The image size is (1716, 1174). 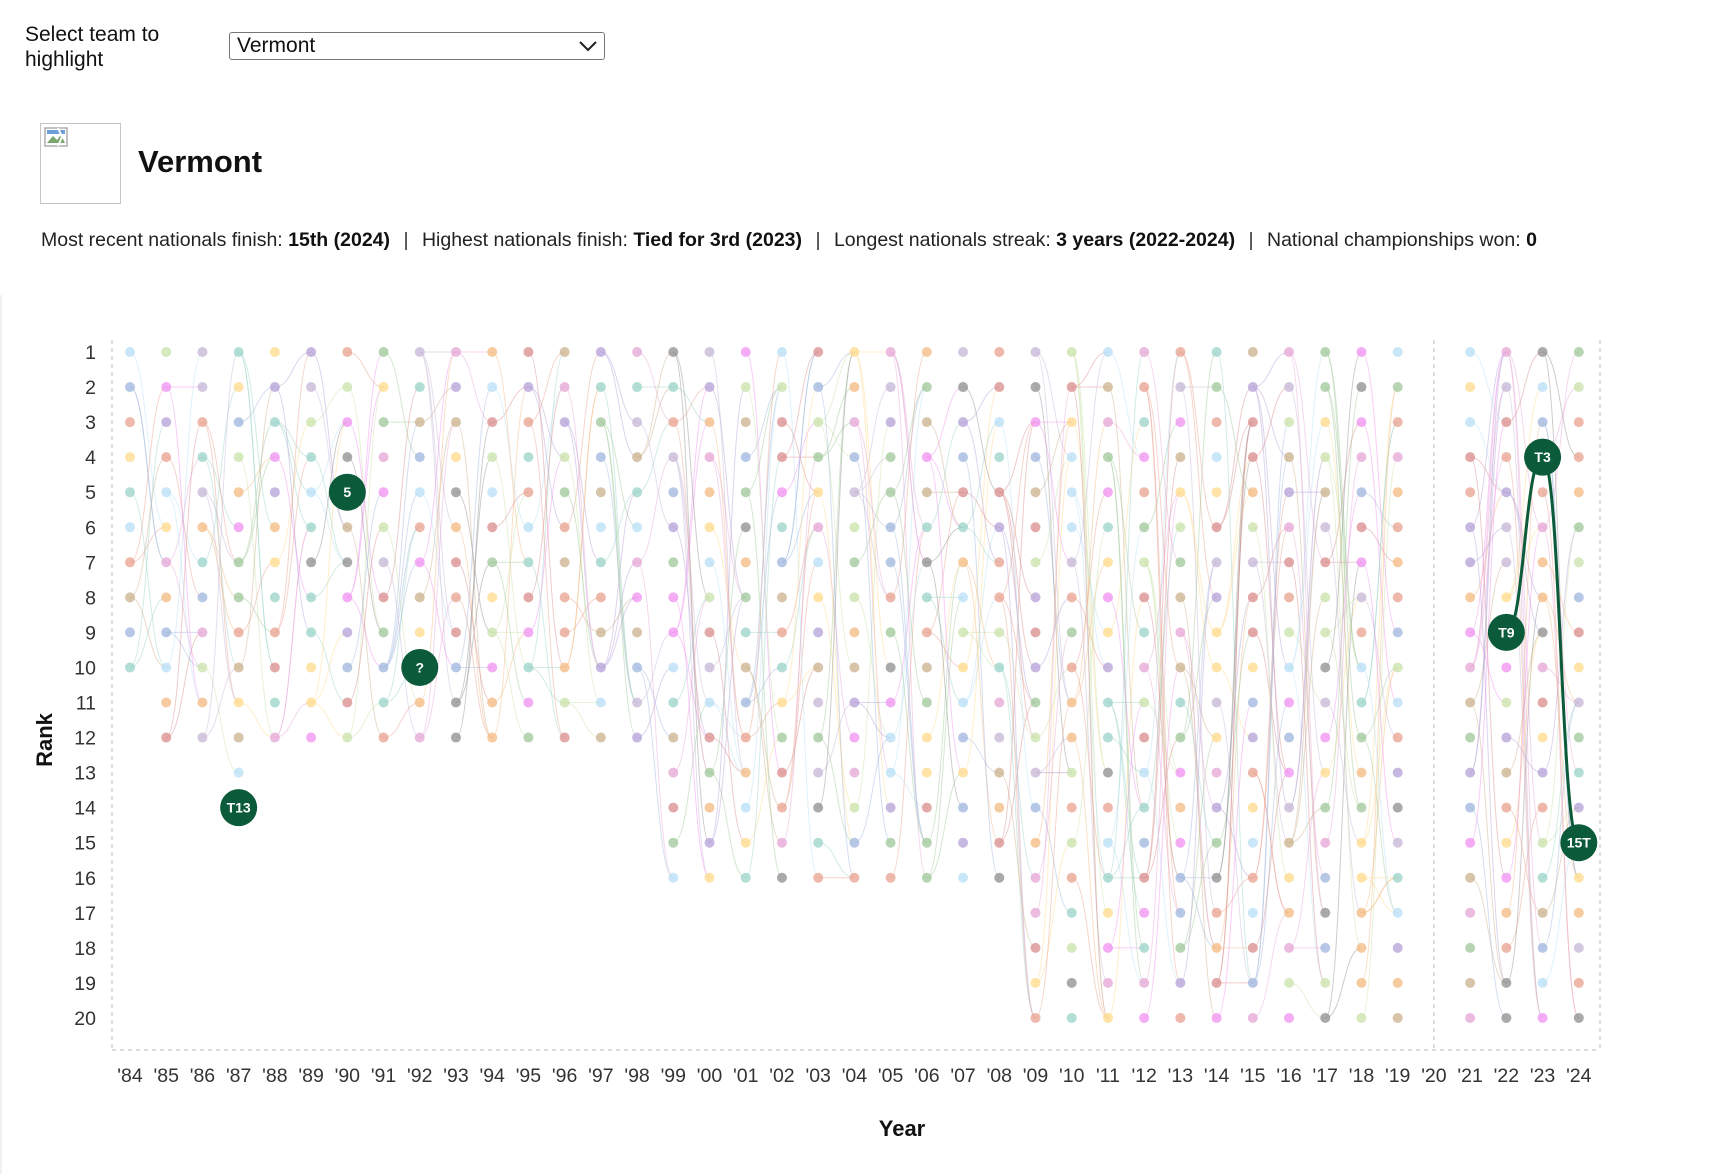 What do you see at coordinates (419, 1076) in the screenshot?
I see `x-tick-label: '92` at bounding box center [419, 1076].